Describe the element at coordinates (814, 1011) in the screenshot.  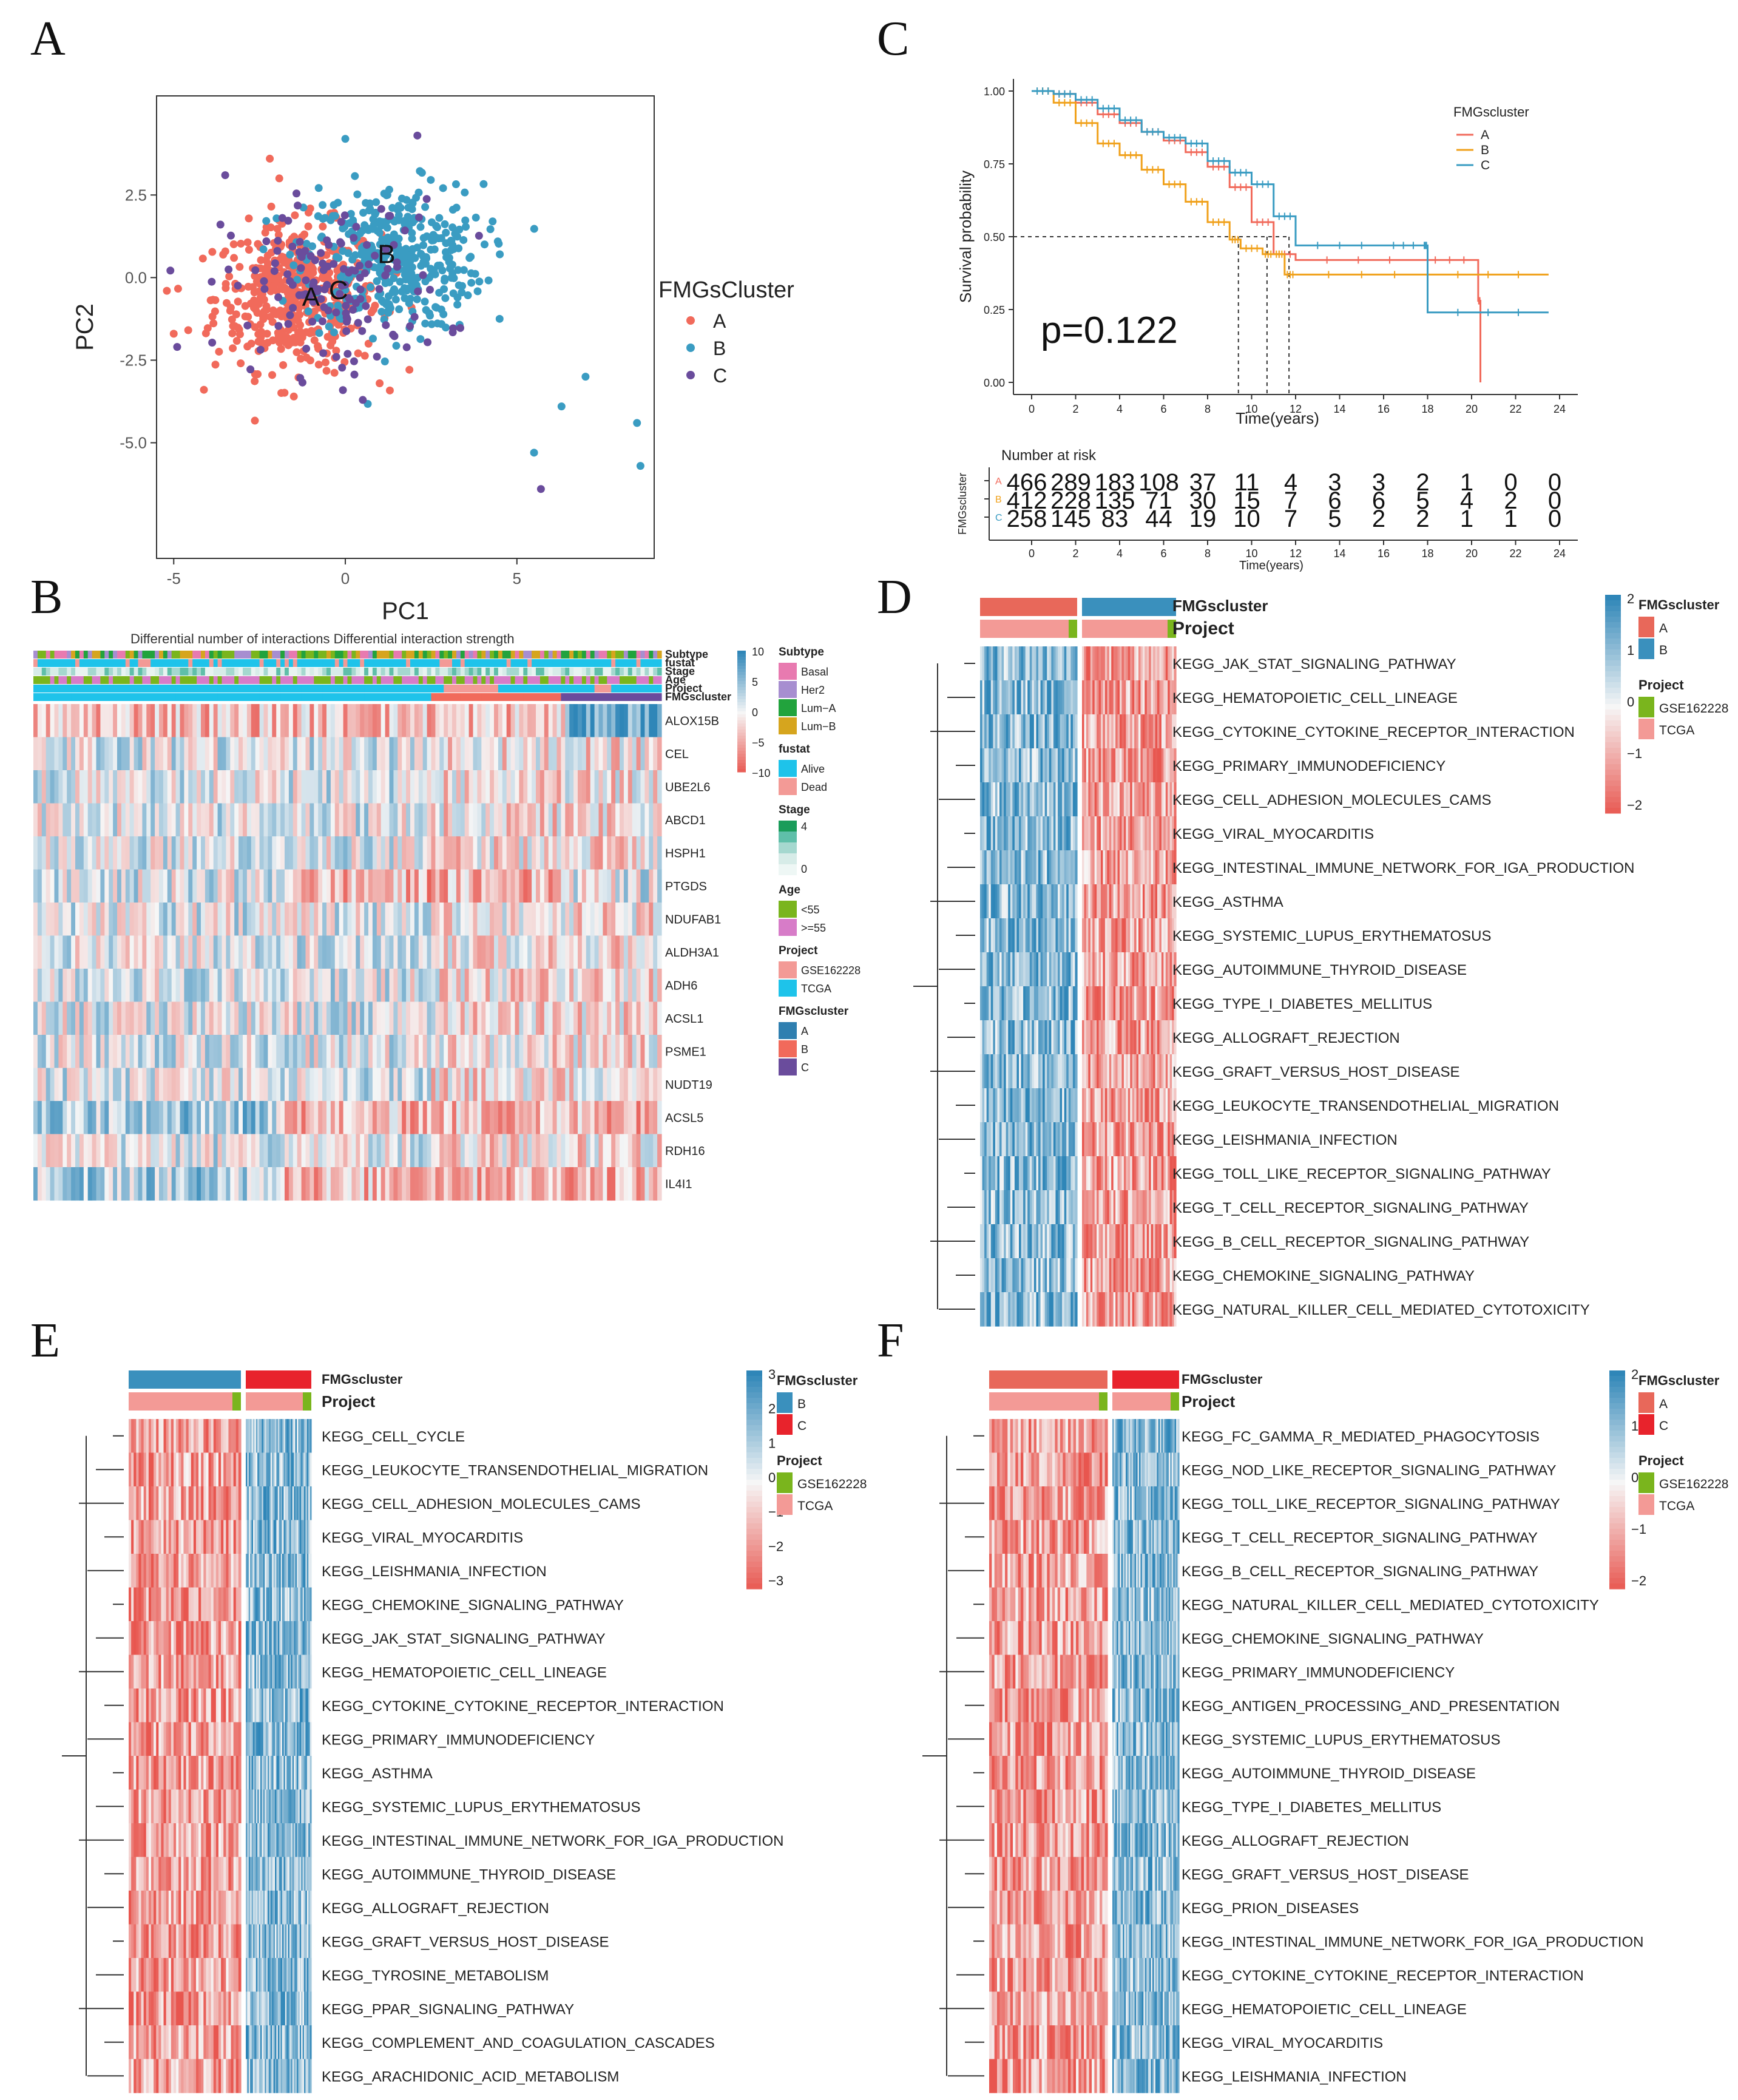
I see `legend-title: FMGscluster` at that location.